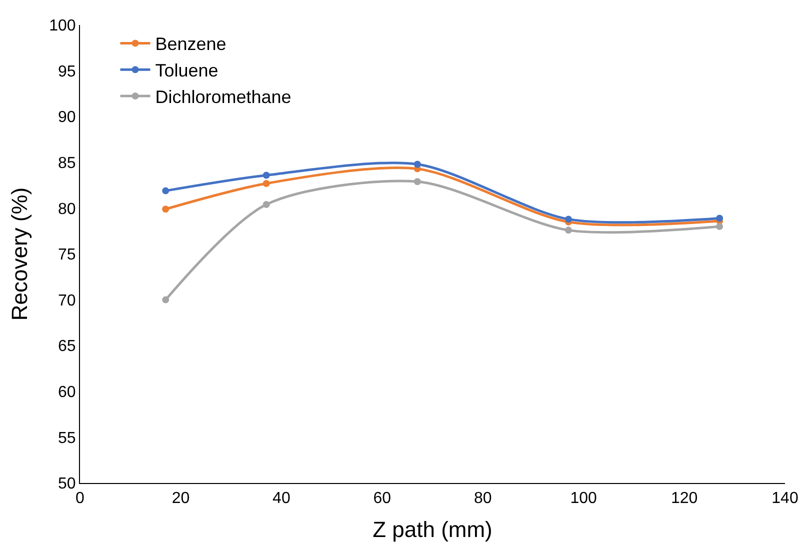 The image size is (810, 550). What do you see at coordinates (432, 529) in the screenshot?
I see `x-axis-title: Z path (mm)` at bounding box center [432, 529].